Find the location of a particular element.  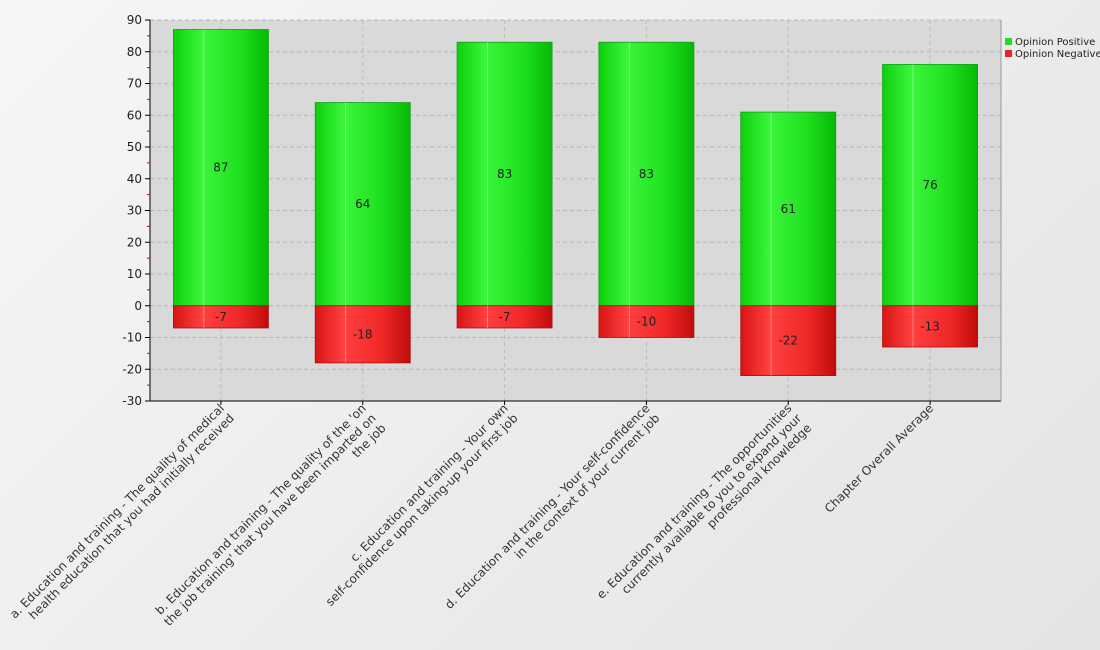

y-tick-label: 90 is located at coordinates (134, 20).